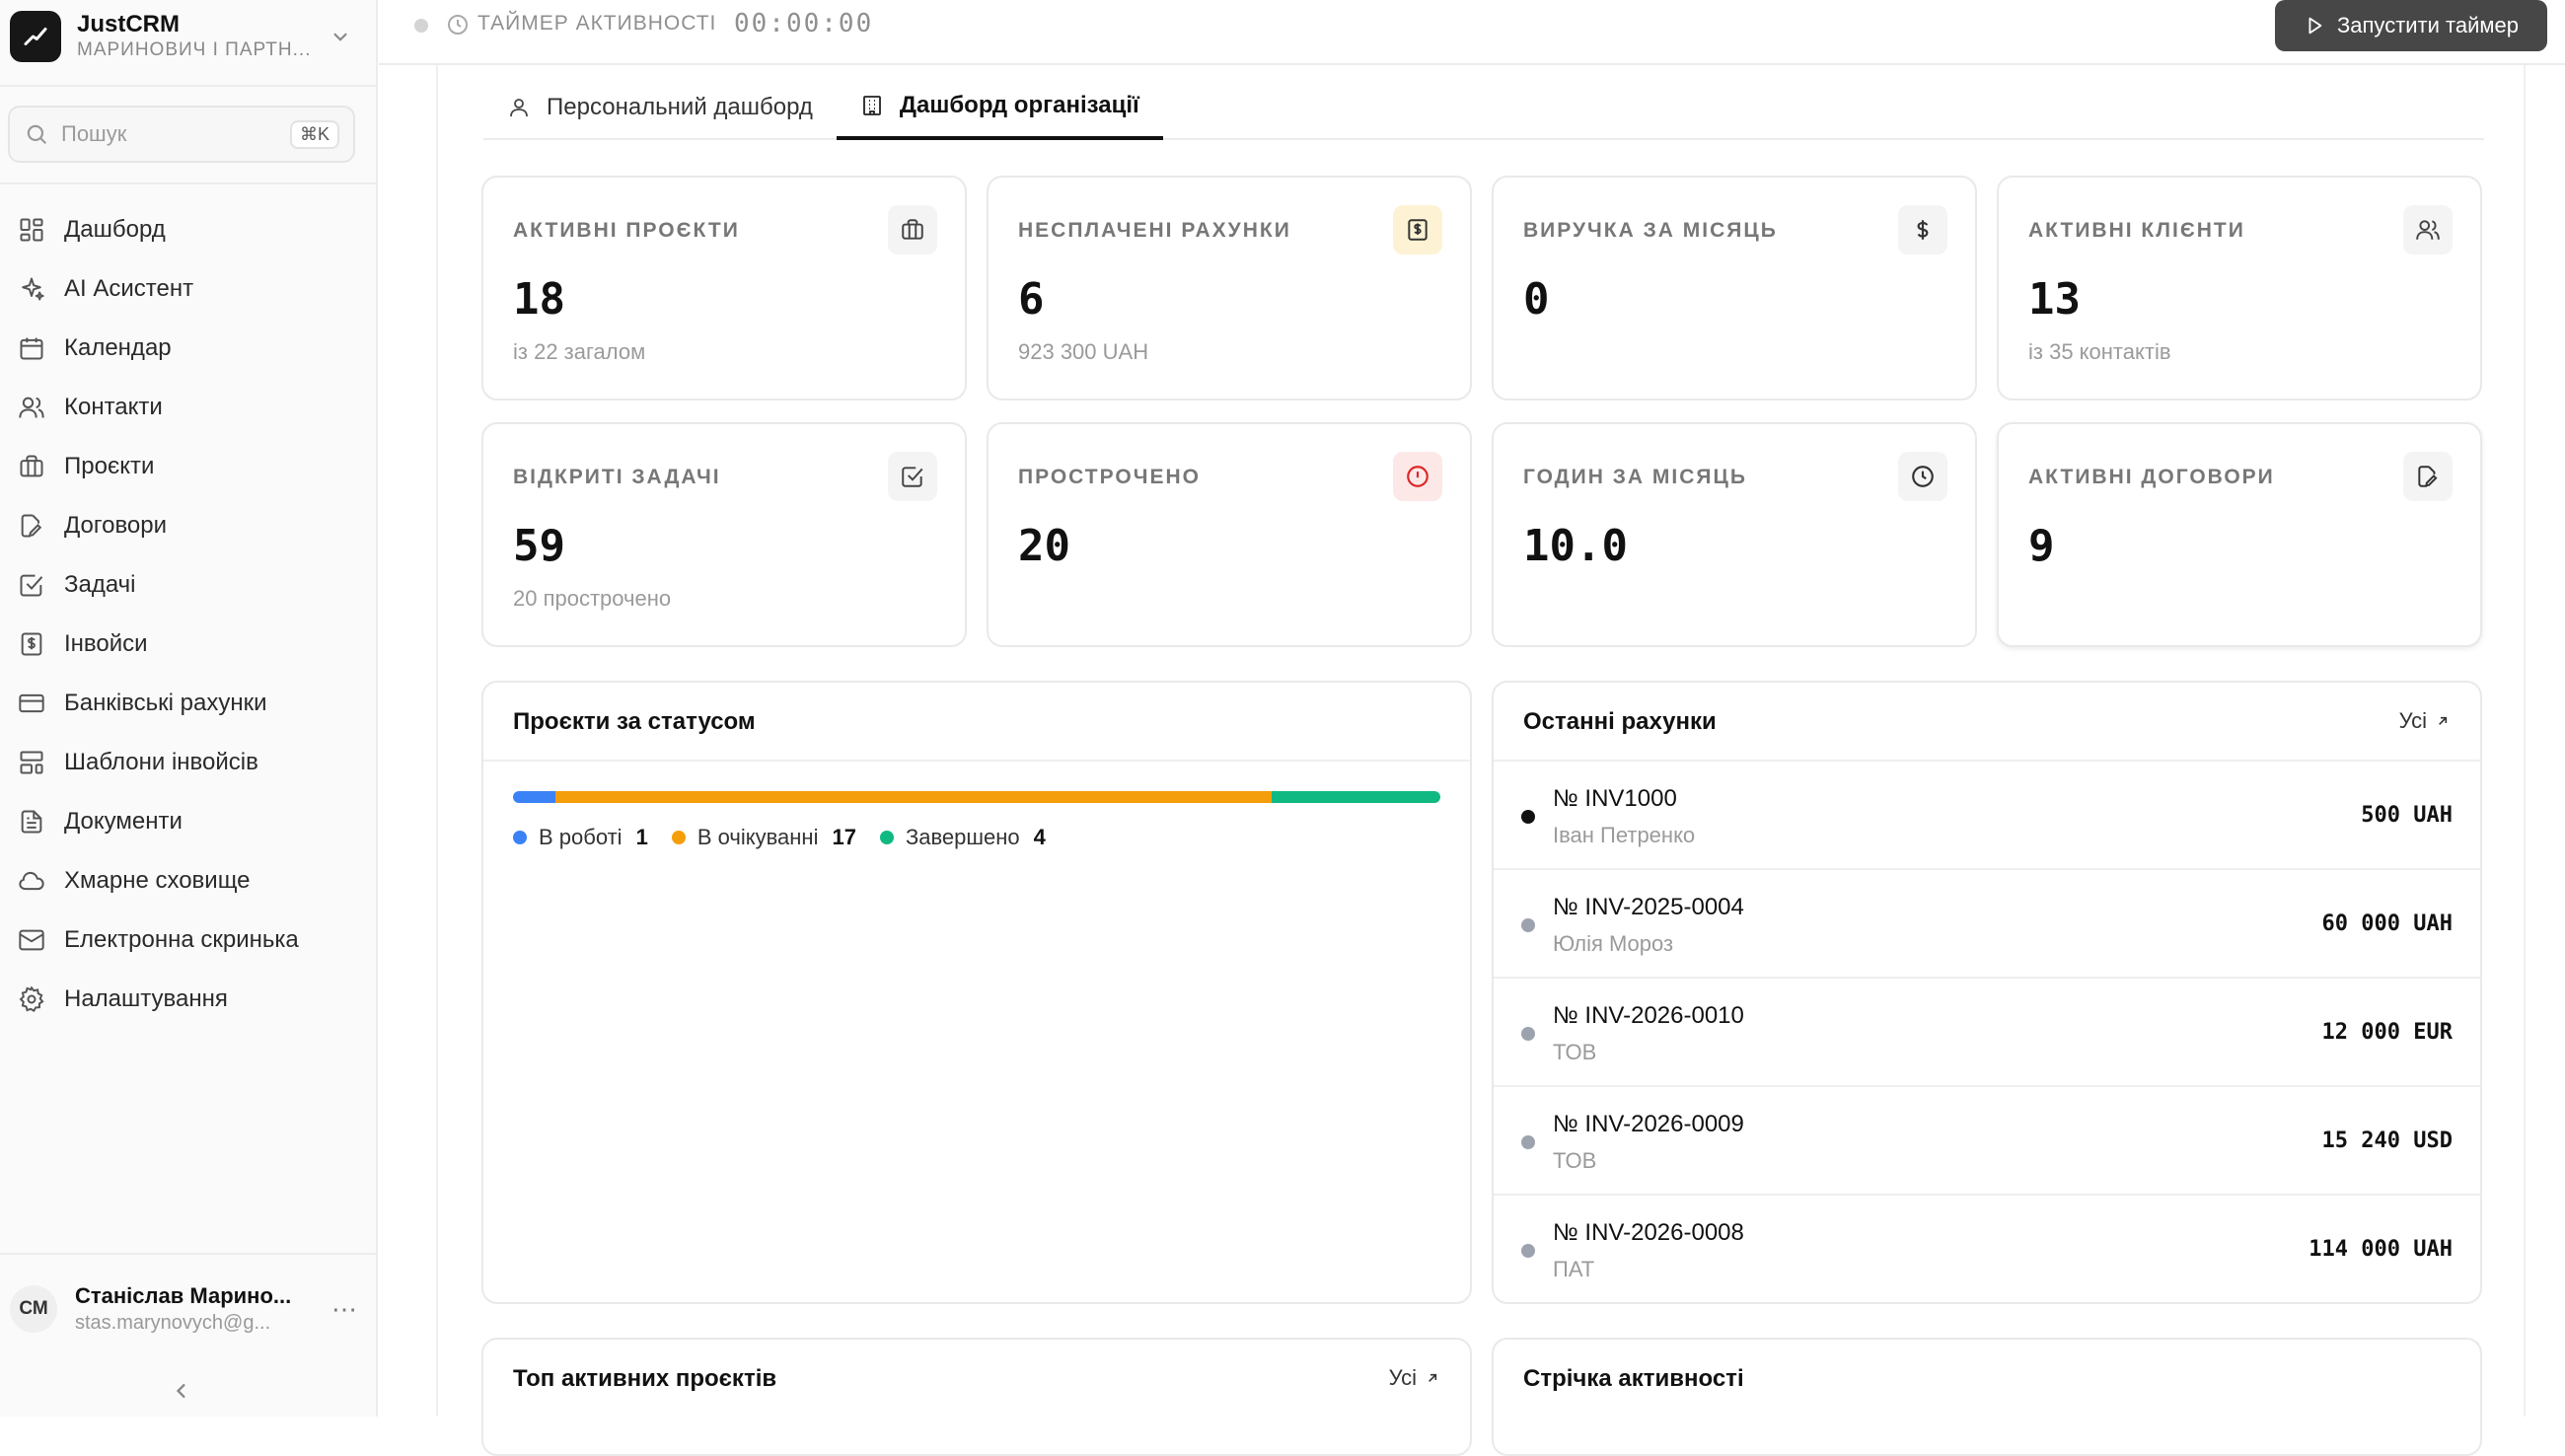  Describe the element at coordinates (999, 107) in the screenshot. I see `tab-organization-dashboard: Дашборд організації` at that location.